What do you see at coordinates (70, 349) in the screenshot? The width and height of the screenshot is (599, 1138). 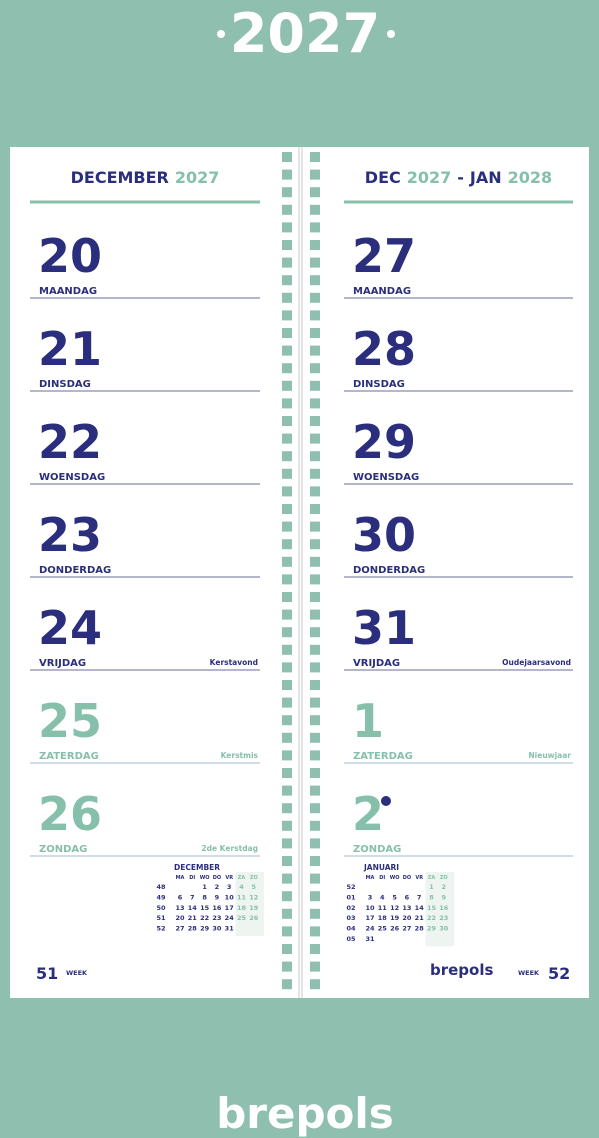 I see `day-number: 21` at bounding box center [70, 349].